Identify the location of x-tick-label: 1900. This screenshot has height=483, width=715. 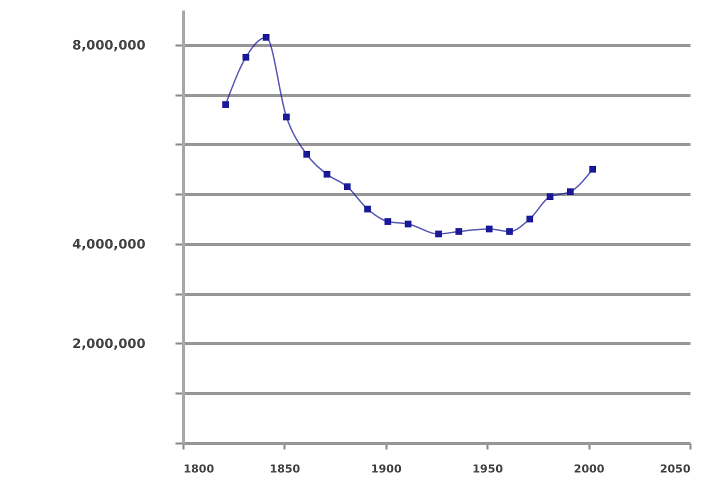
(386, 469).